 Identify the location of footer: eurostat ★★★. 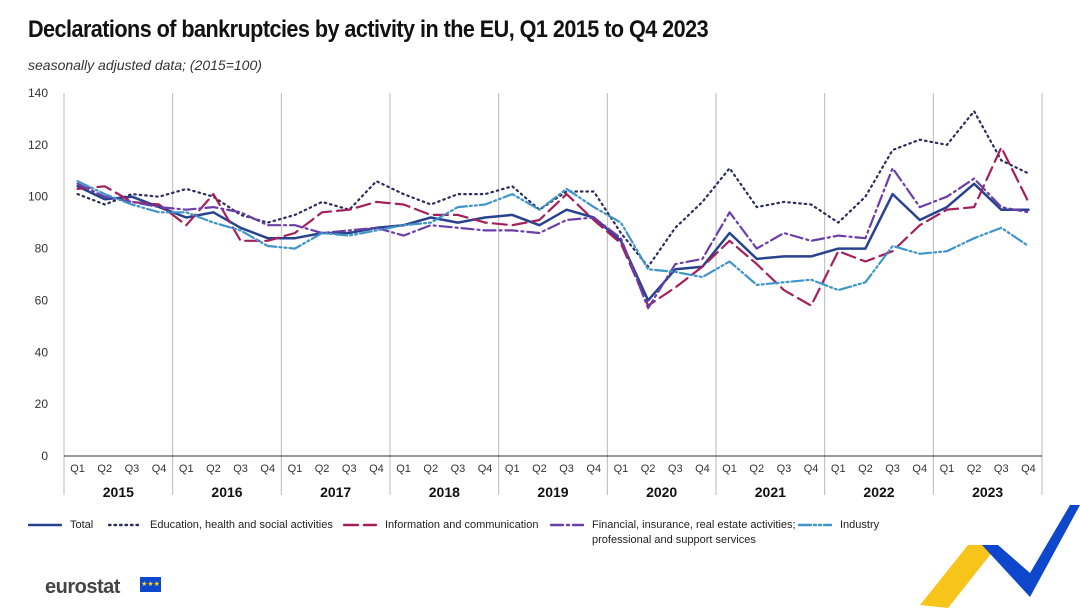
(540, 587).